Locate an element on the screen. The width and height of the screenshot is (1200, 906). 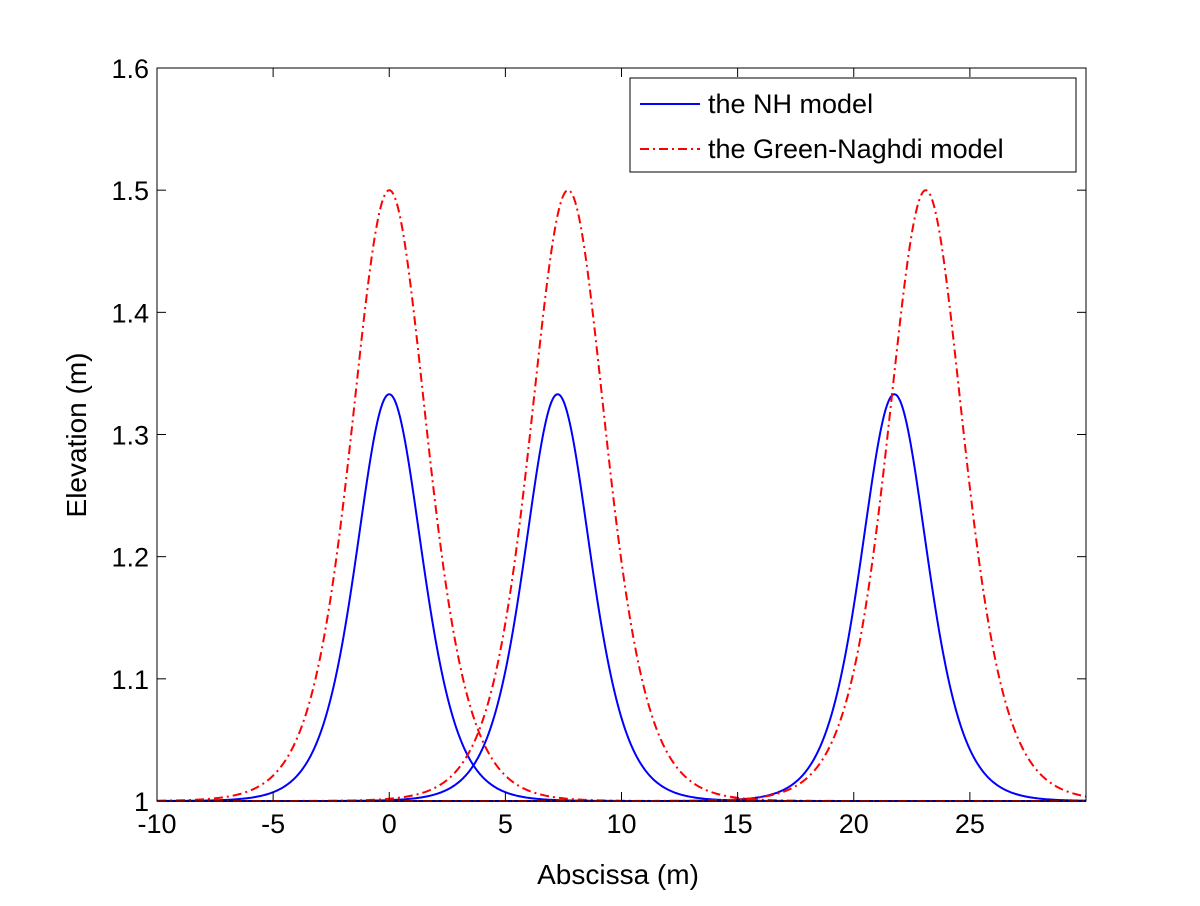
y-tick-label: 1.1 is located at coordinates (130, 680).